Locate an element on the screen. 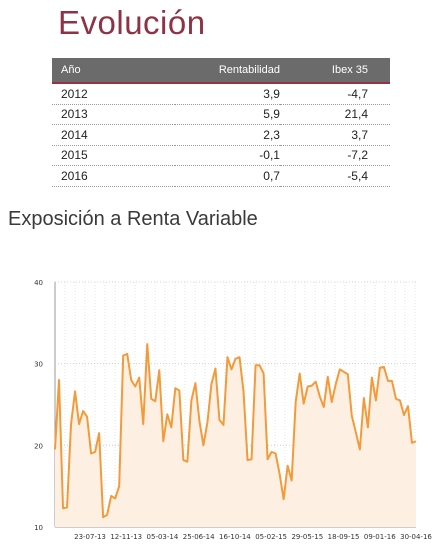  table-row: 2014 2,3 3,7 is located at coordinates (221, 135).